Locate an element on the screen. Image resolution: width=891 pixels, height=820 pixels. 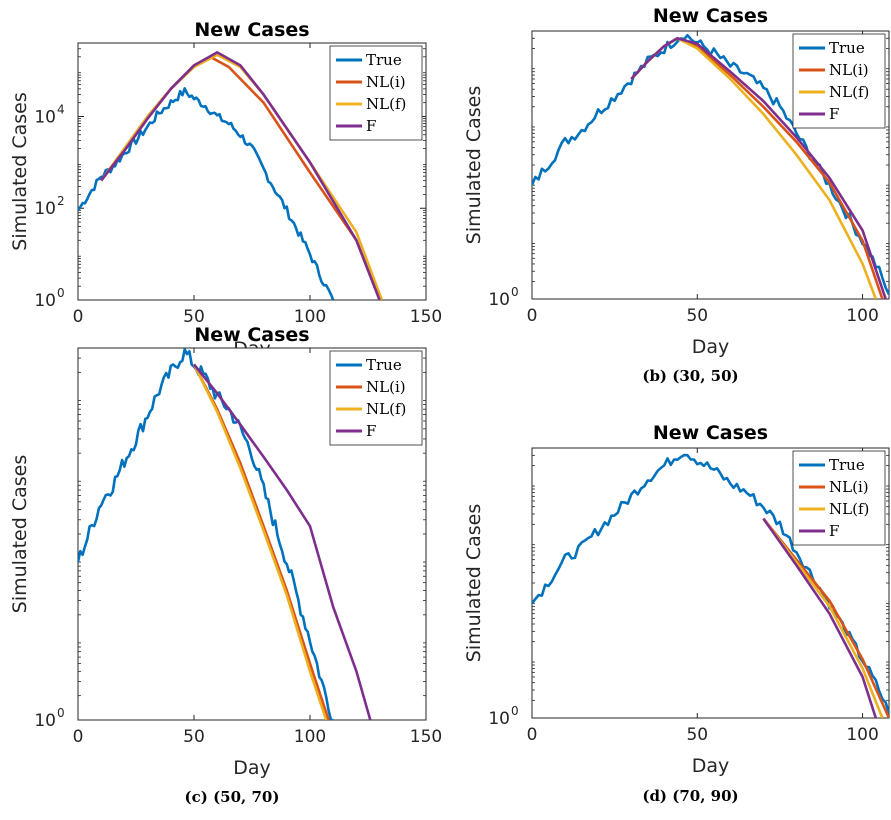
panel-caption: (b) (30, 50) is located at coordinates (690, 376).